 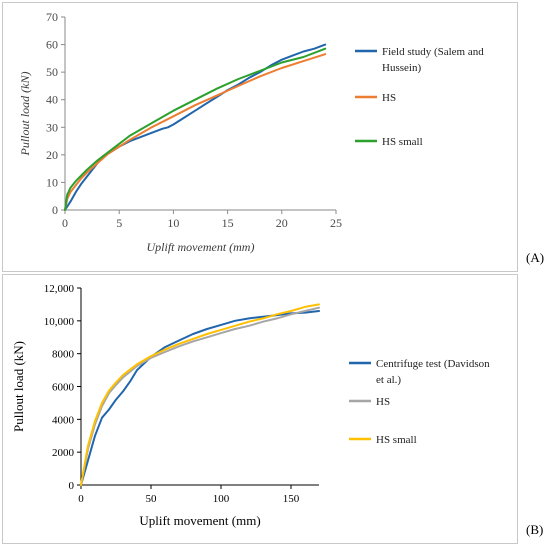 What do you see at coordinates (152, 499) in the screenshot?
I see `x-tick-label: 50` at bounding box center [152, 499].